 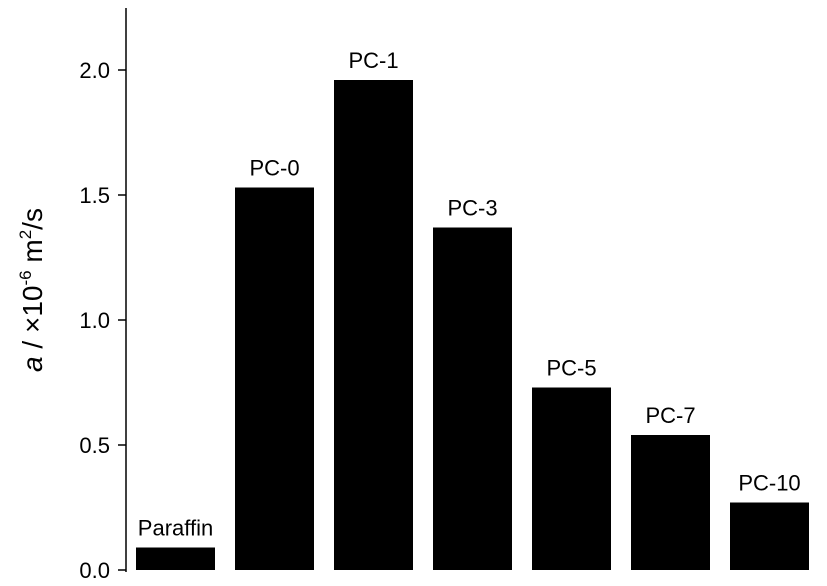 What do you see at coordinates (175, 528) in the screenshot?
I see `bar-label-paraffin: Paraffin` at bounding box center [175, 528].